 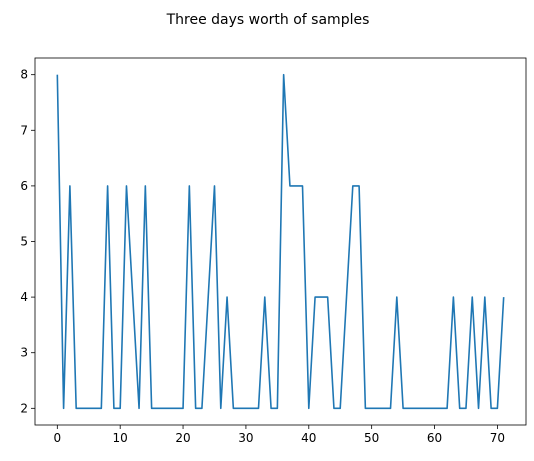 What do you see at coordinates (279, 435) in the screenshot?
I see `x-axis: 0 10 20 30 40 50 60 70` at bounding box center [279, 435].